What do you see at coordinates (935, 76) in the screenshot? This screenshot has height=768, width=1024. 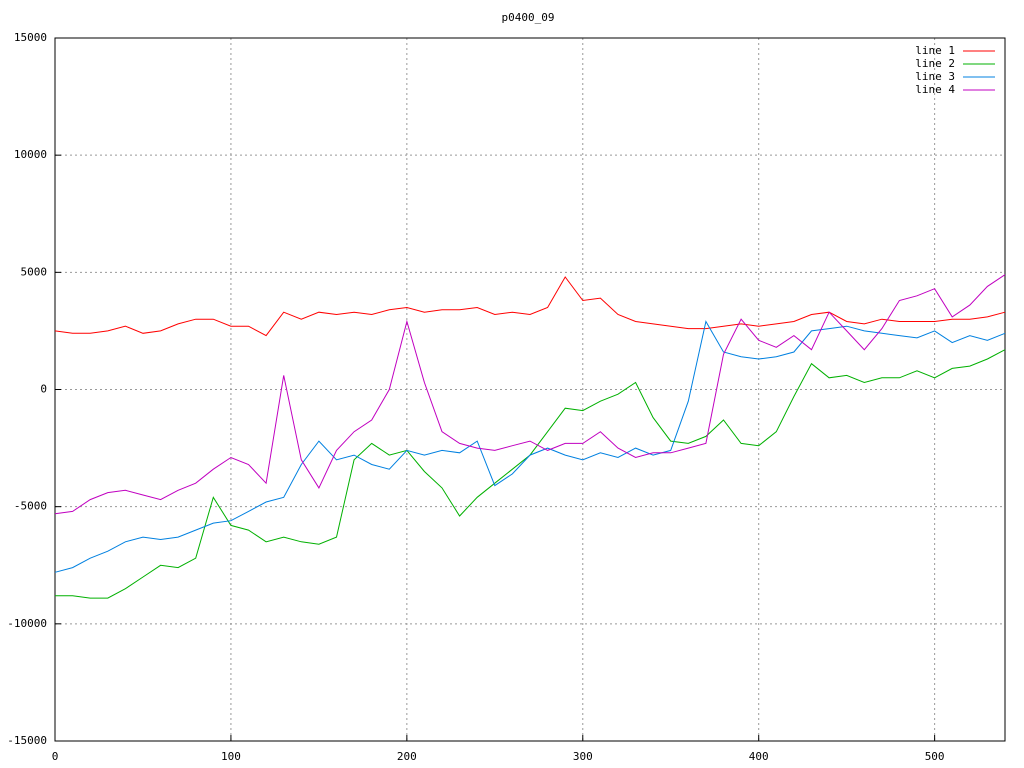 I see `legend-label: line 3` at bounding box center [935, 76].